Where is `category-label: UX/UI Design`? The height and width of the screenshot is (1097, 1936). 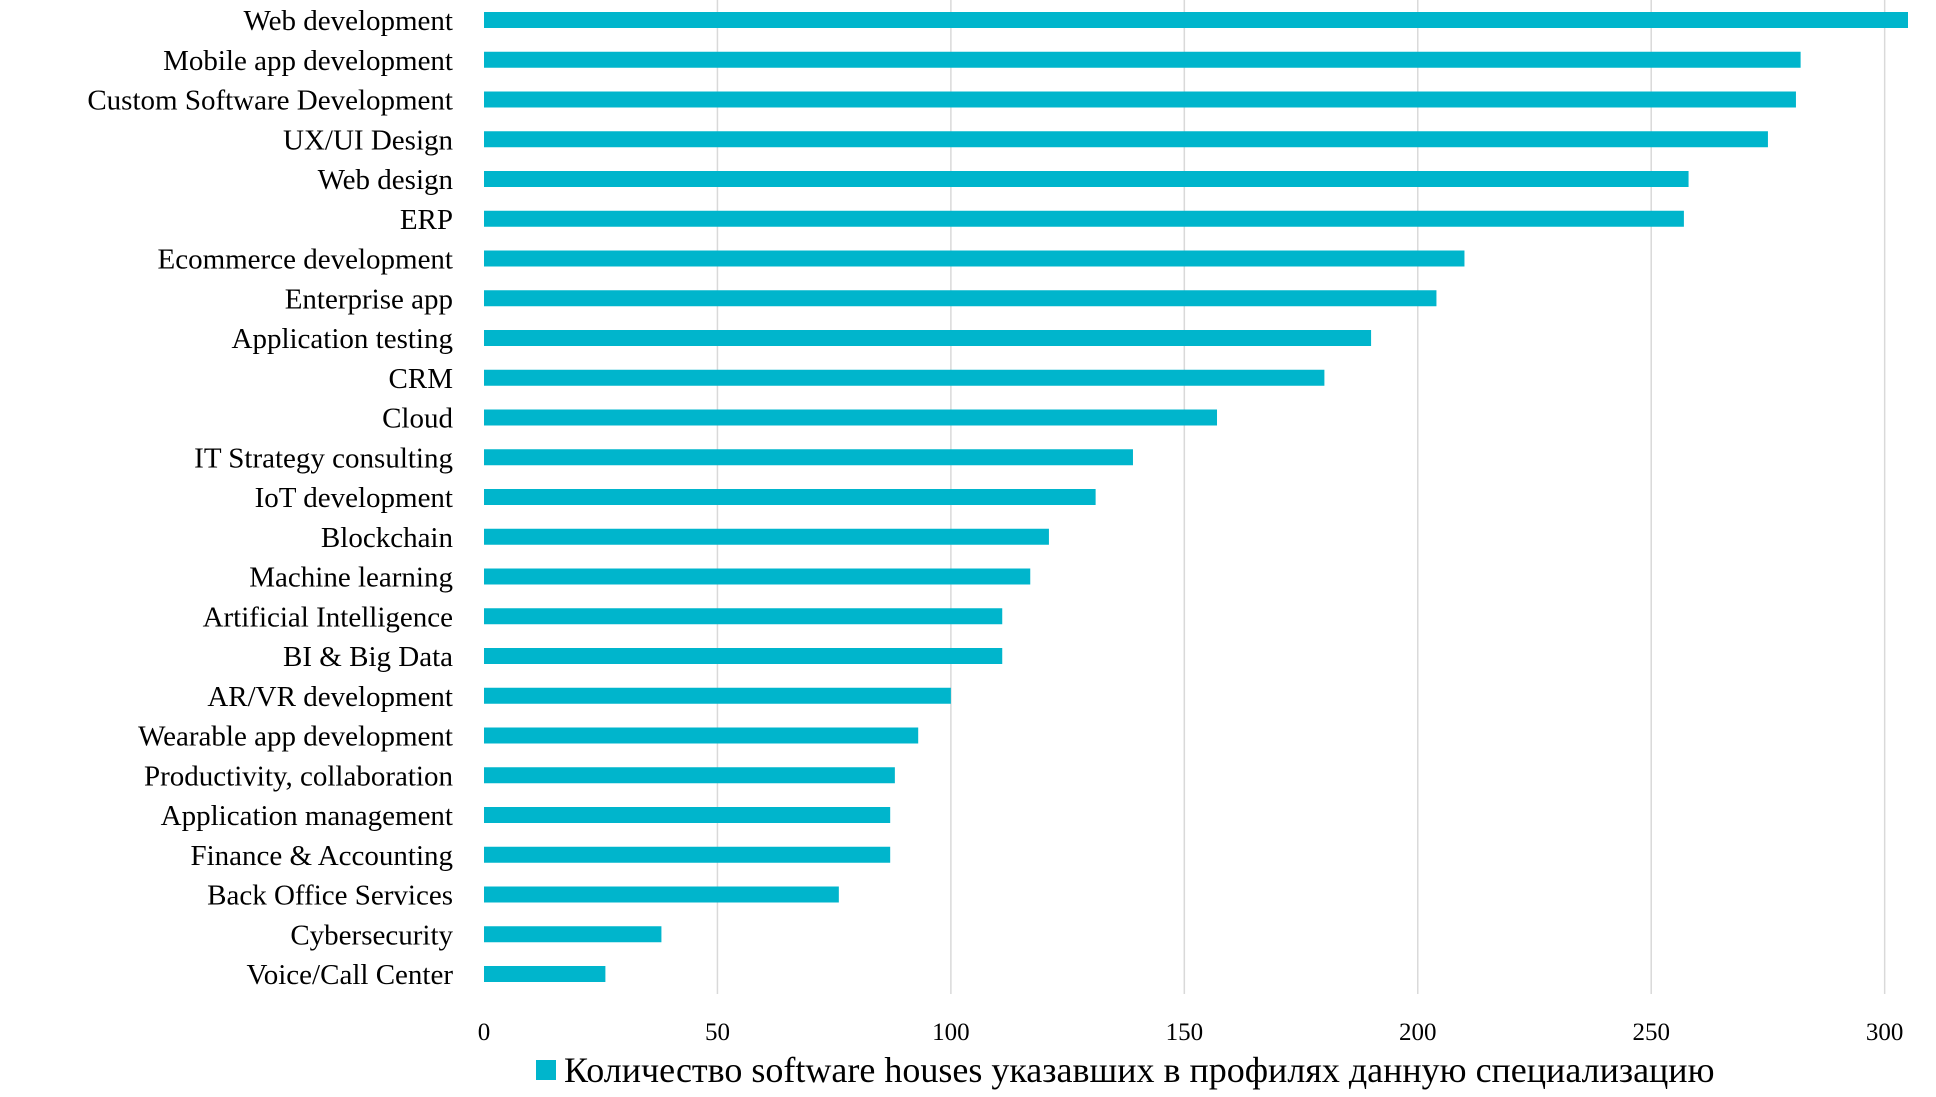 category-label: UX/UI Design is located at coordinates (368, 140).